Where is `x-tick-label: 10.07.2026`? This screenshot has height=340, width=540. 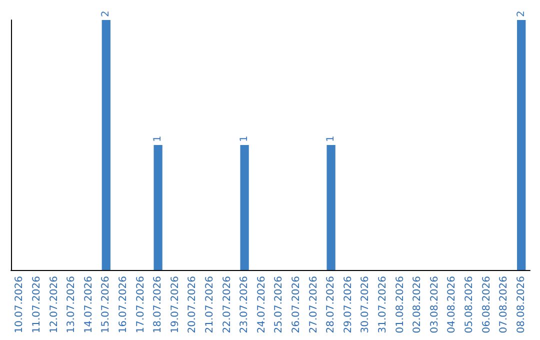 x-tick-label: 10.07.2026 is located at coordinates (20, 305).